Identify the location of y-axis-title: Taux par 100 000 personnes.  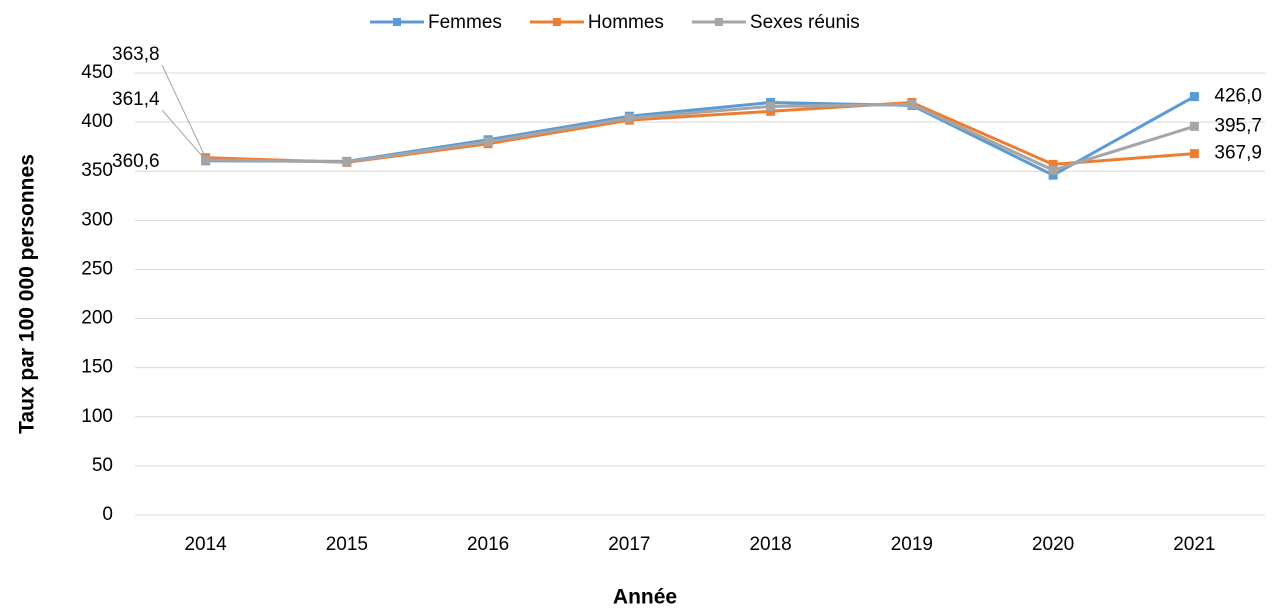
(27, 294).